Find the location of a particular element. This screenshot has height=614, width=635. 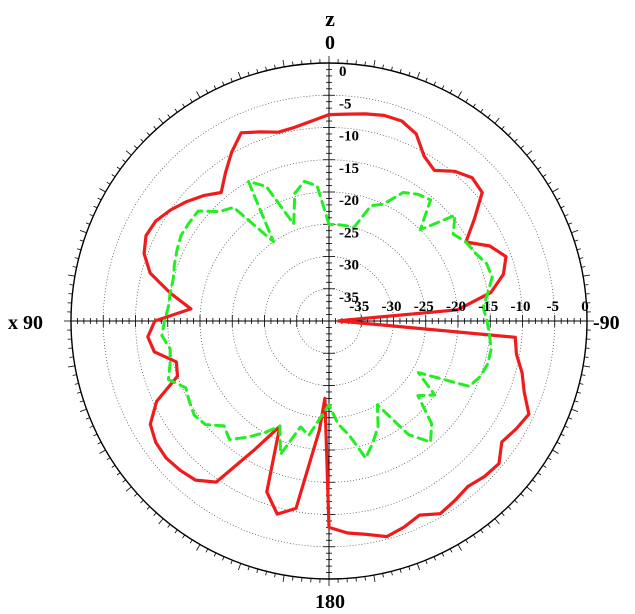

radial-label-vertical-2: -25 is located at coordinates (349, 233).